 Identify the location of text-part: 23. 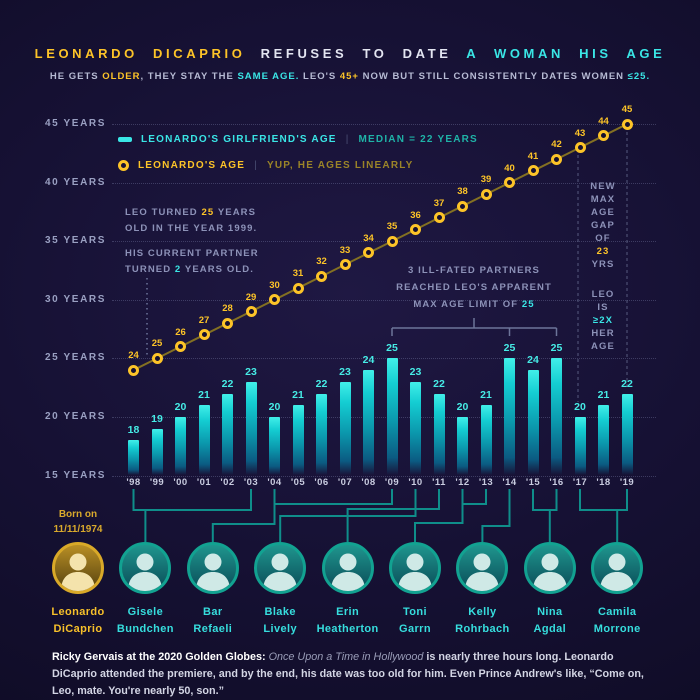
(603, 251).